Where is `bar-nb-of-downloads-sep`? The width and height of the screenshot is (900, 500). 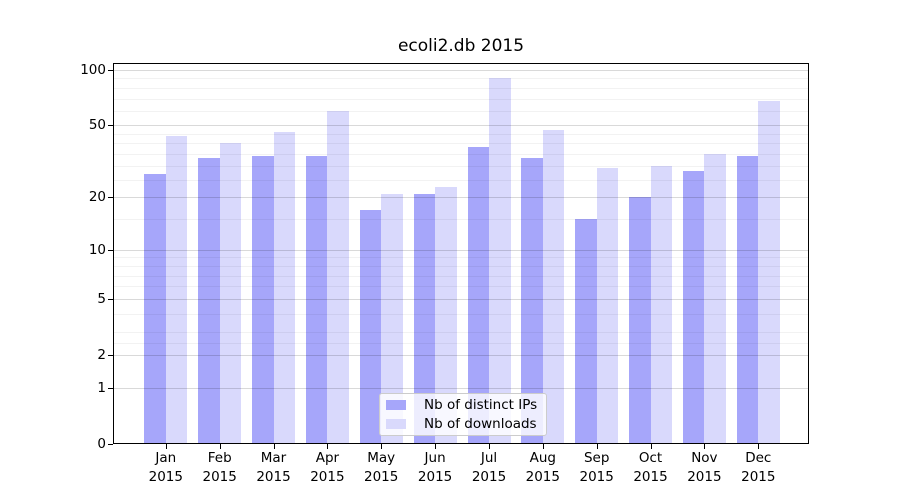 bar-nb-of-downloads-sep is located at coordinates (607, 306).